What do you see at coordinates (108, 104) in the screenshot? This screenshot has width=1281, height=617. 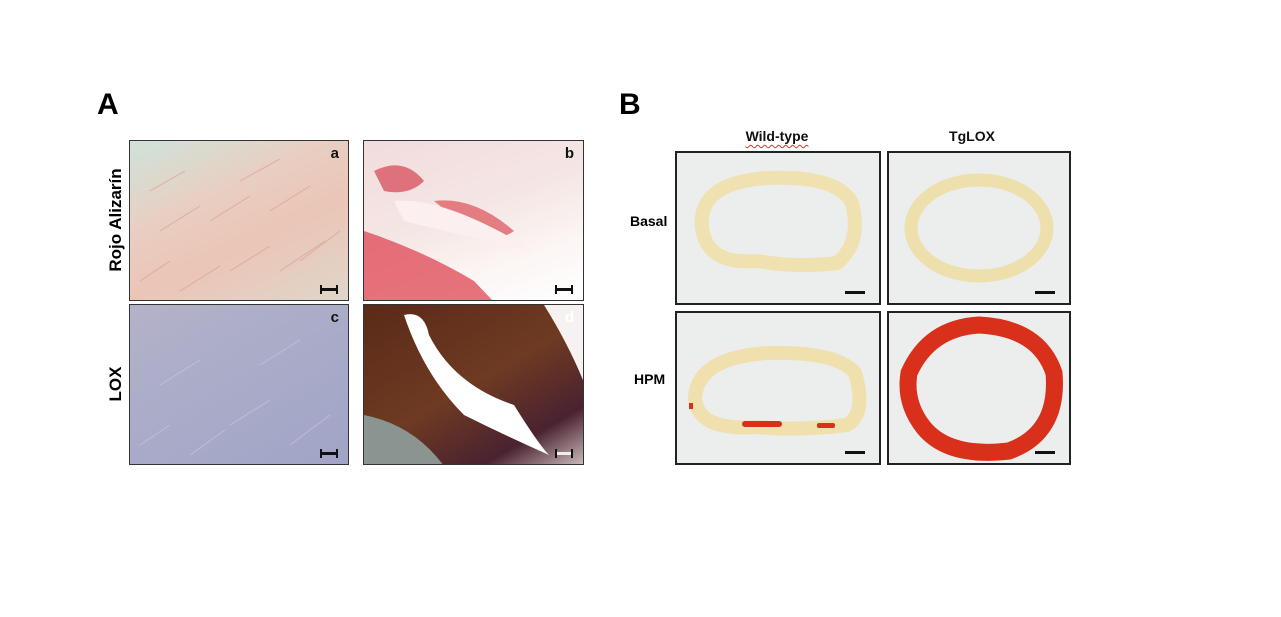 I see `panel-a-label: A` at bounding box center [108, 104].